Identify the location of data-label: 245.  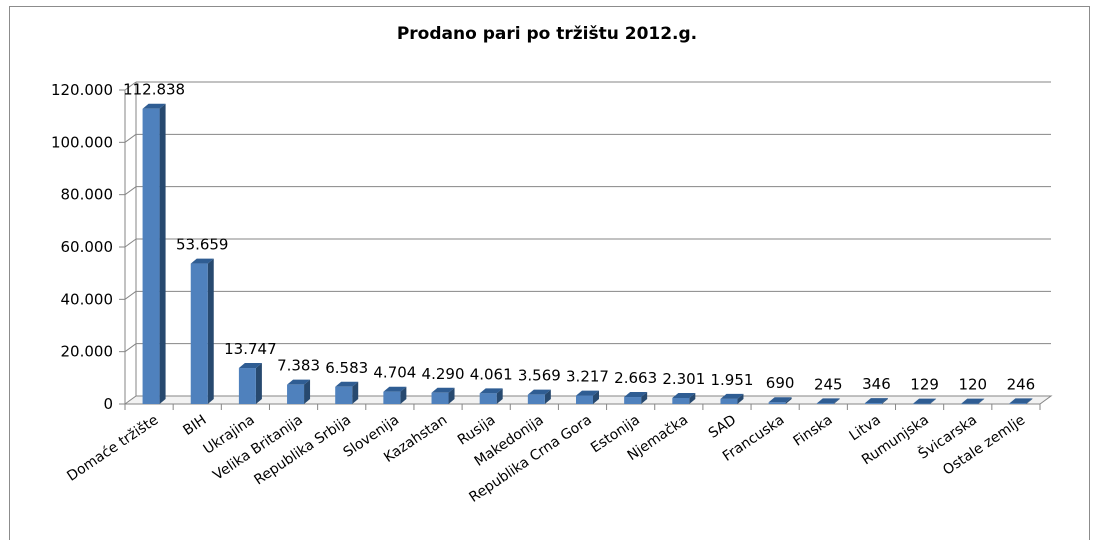
(828, 384).